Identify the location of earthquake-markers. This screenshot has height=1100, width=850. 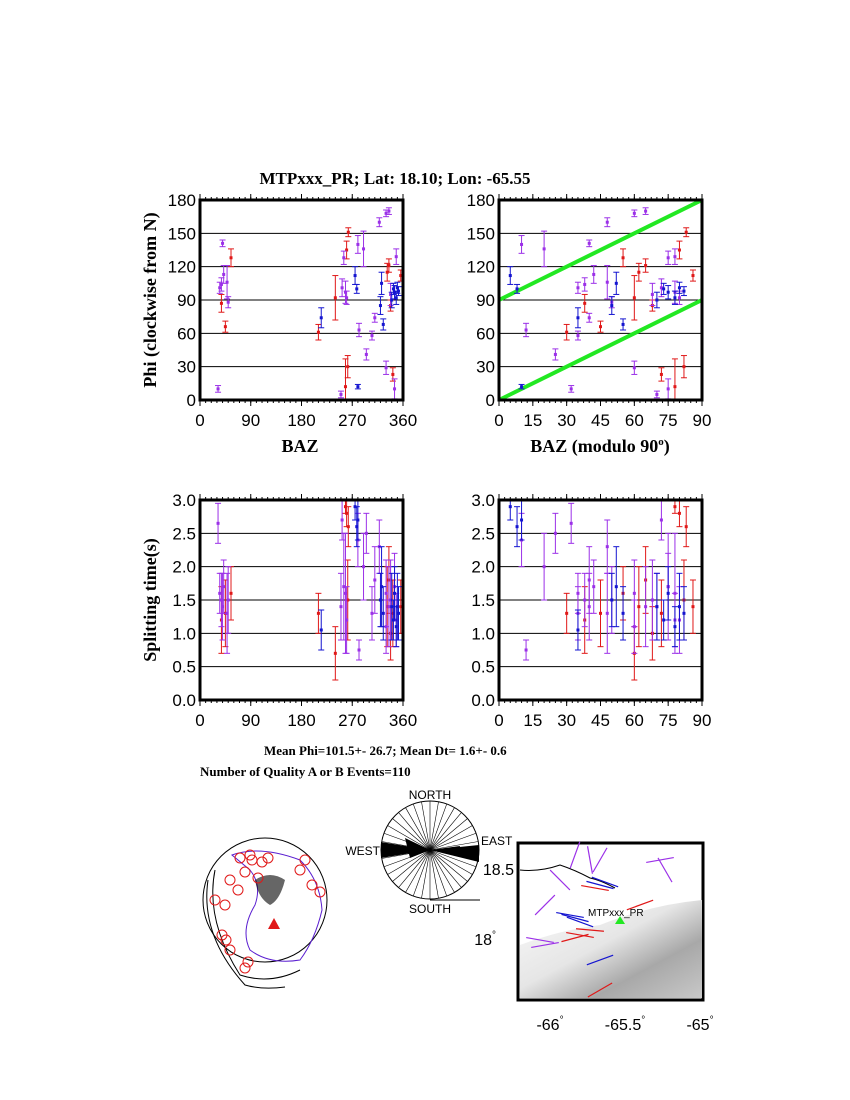
(267, 911).